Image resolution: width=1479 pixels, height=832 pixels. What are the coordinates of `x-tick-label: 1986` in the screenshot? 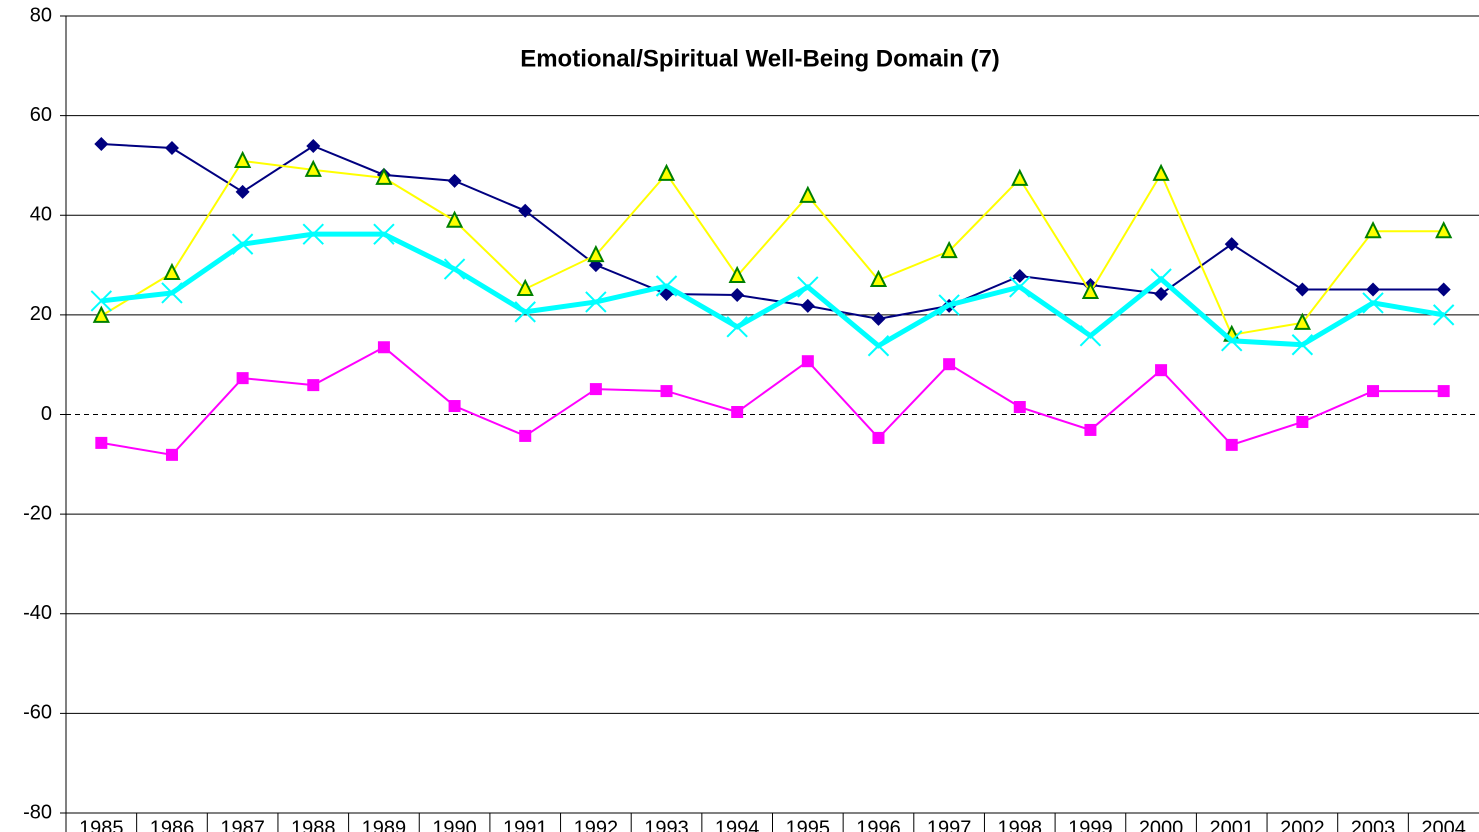 It's located at (172, 824).